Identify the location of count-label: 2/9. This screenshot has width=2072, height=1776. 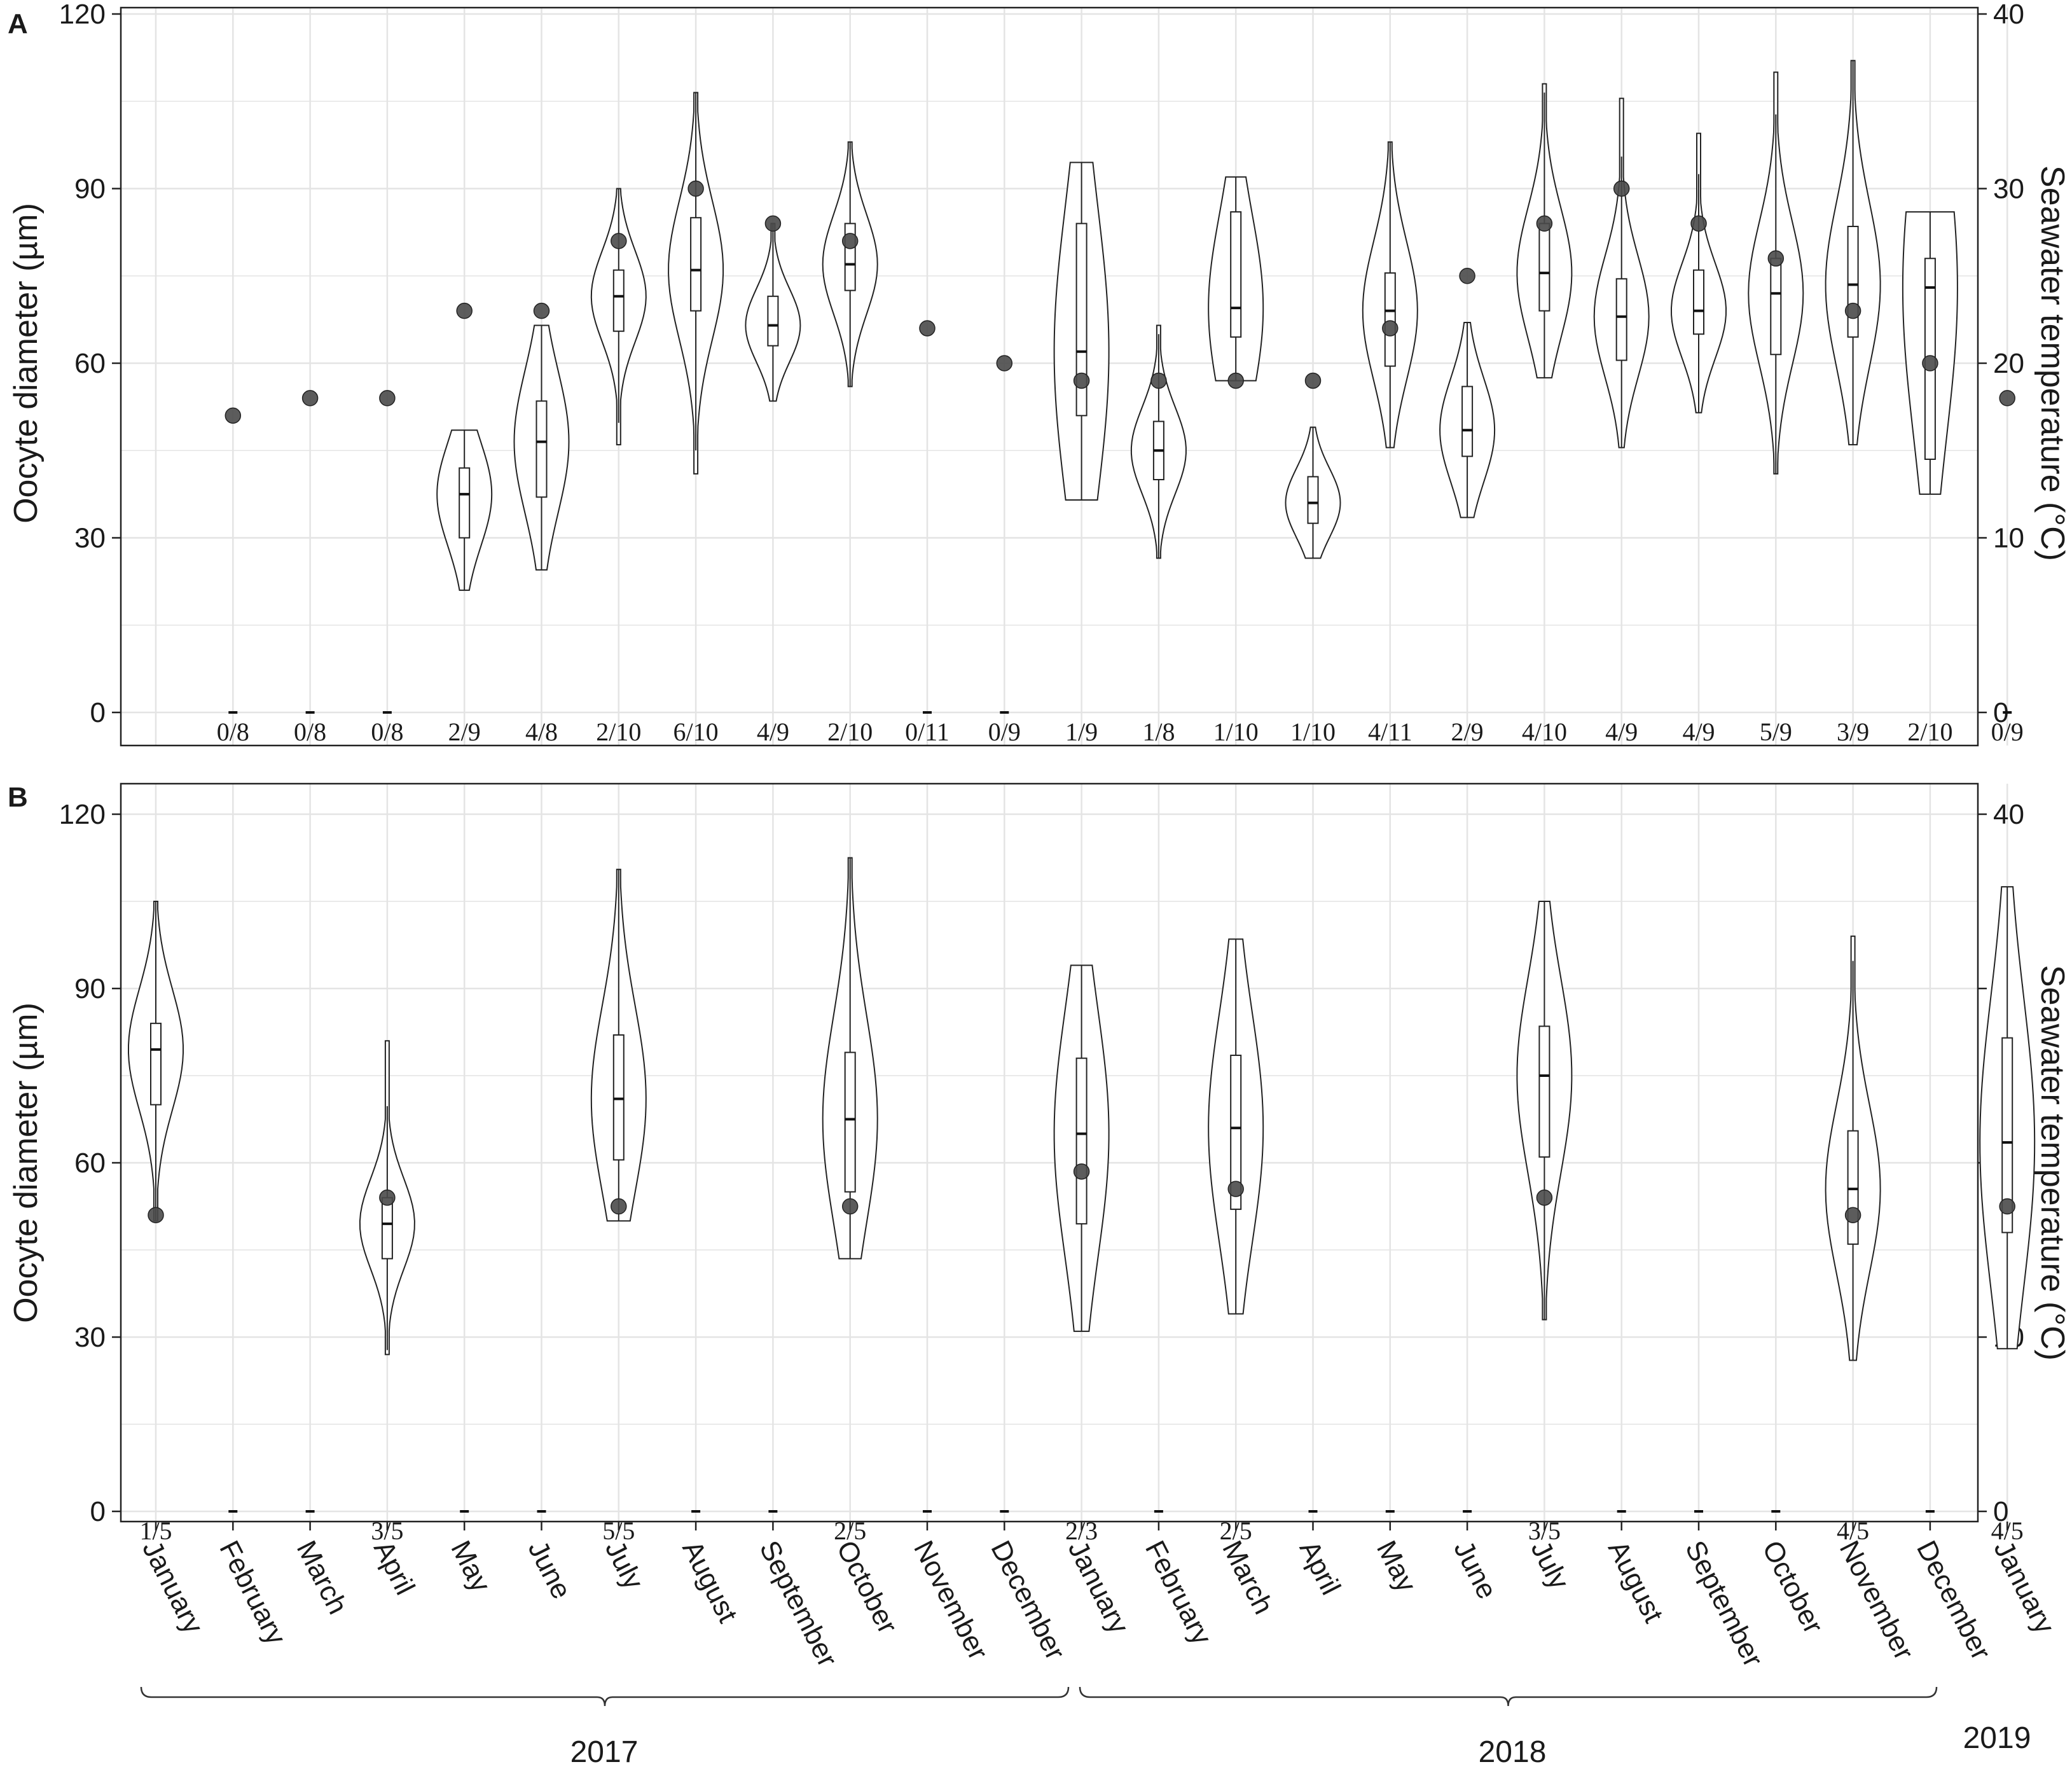
(464, 732).